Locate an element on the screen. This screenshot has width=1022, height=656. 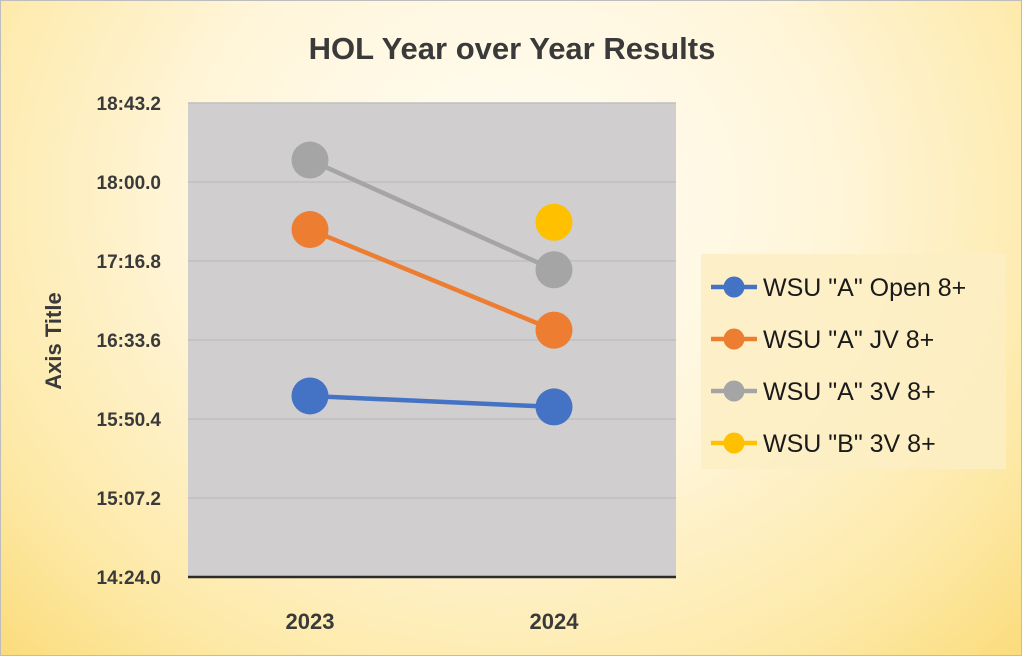
legend-label: WSU "A" 3V 8+ is located at coordinates (849, 392).